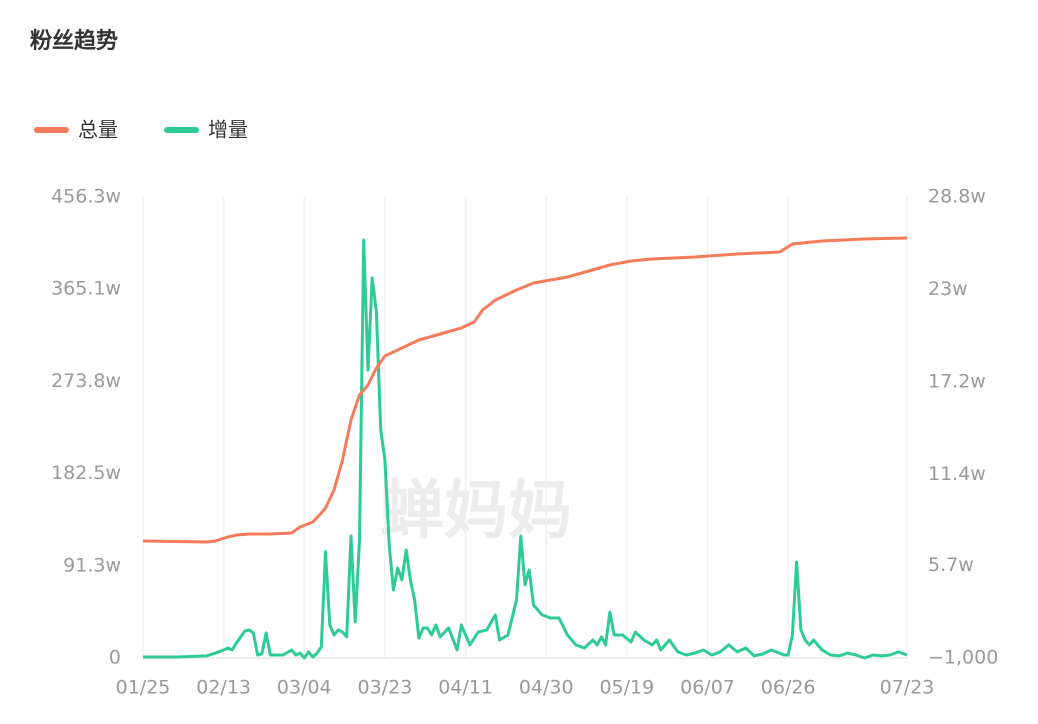 The height and width of the screenshot is (724, 1038). Describe the element at coordinates (86, 289) in the screenshot. I see `y-tick-label: 365.1w` at that location.